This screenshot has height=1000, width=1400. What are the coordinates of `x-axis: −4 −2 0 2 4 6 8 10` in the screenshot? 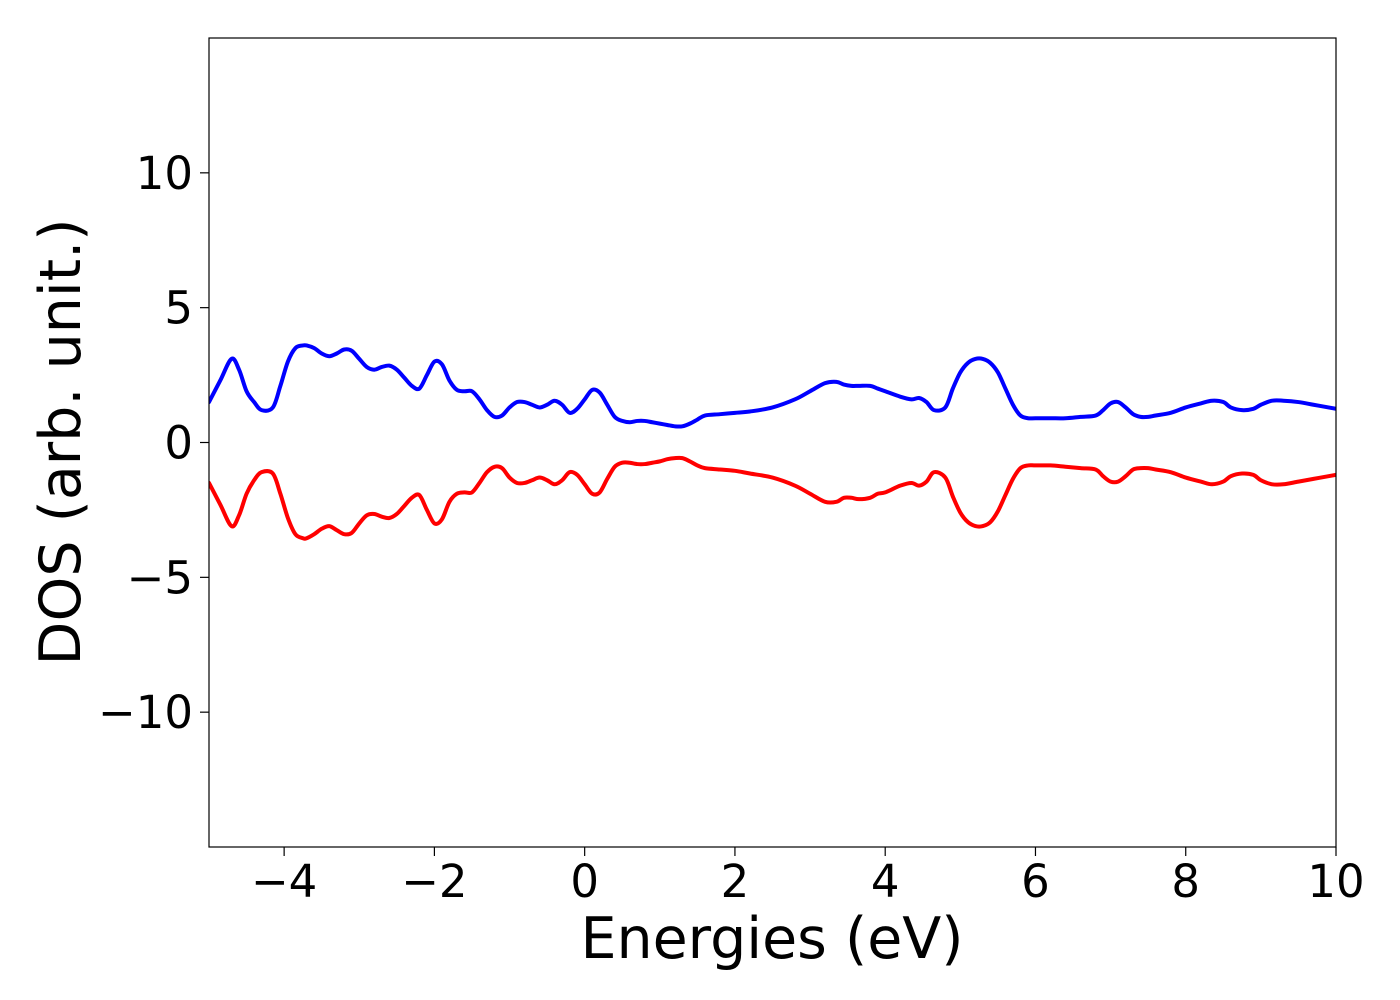 It's located at (808, 877).